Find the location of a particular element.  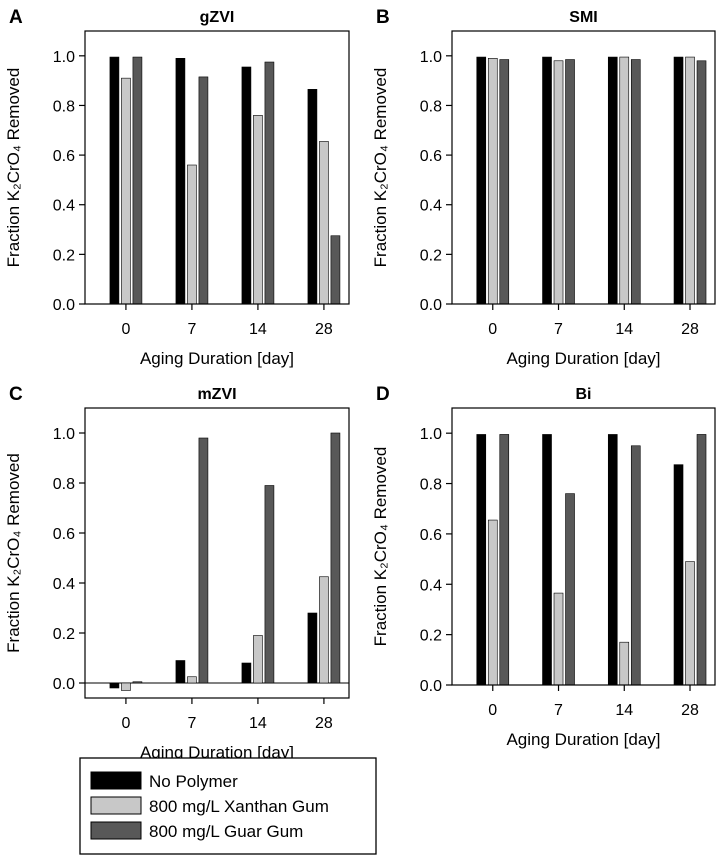

panel-letter-a: A is located at coordinates (16, 17).